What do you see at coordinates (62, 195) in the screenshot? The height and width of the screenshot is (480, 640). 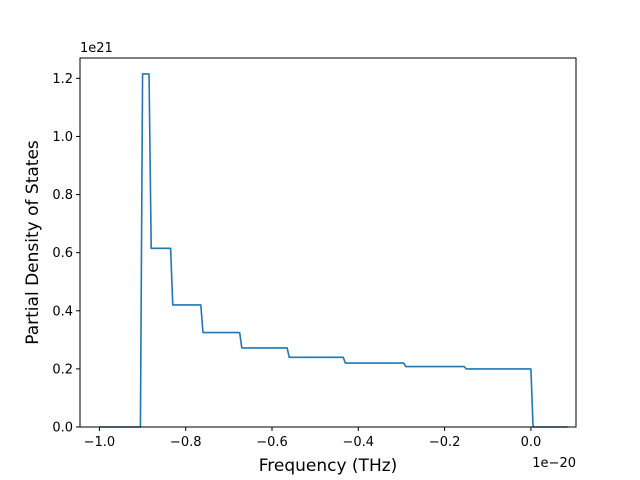 I see `y-tick-label: 0.8` at bounding box center [62, 195].